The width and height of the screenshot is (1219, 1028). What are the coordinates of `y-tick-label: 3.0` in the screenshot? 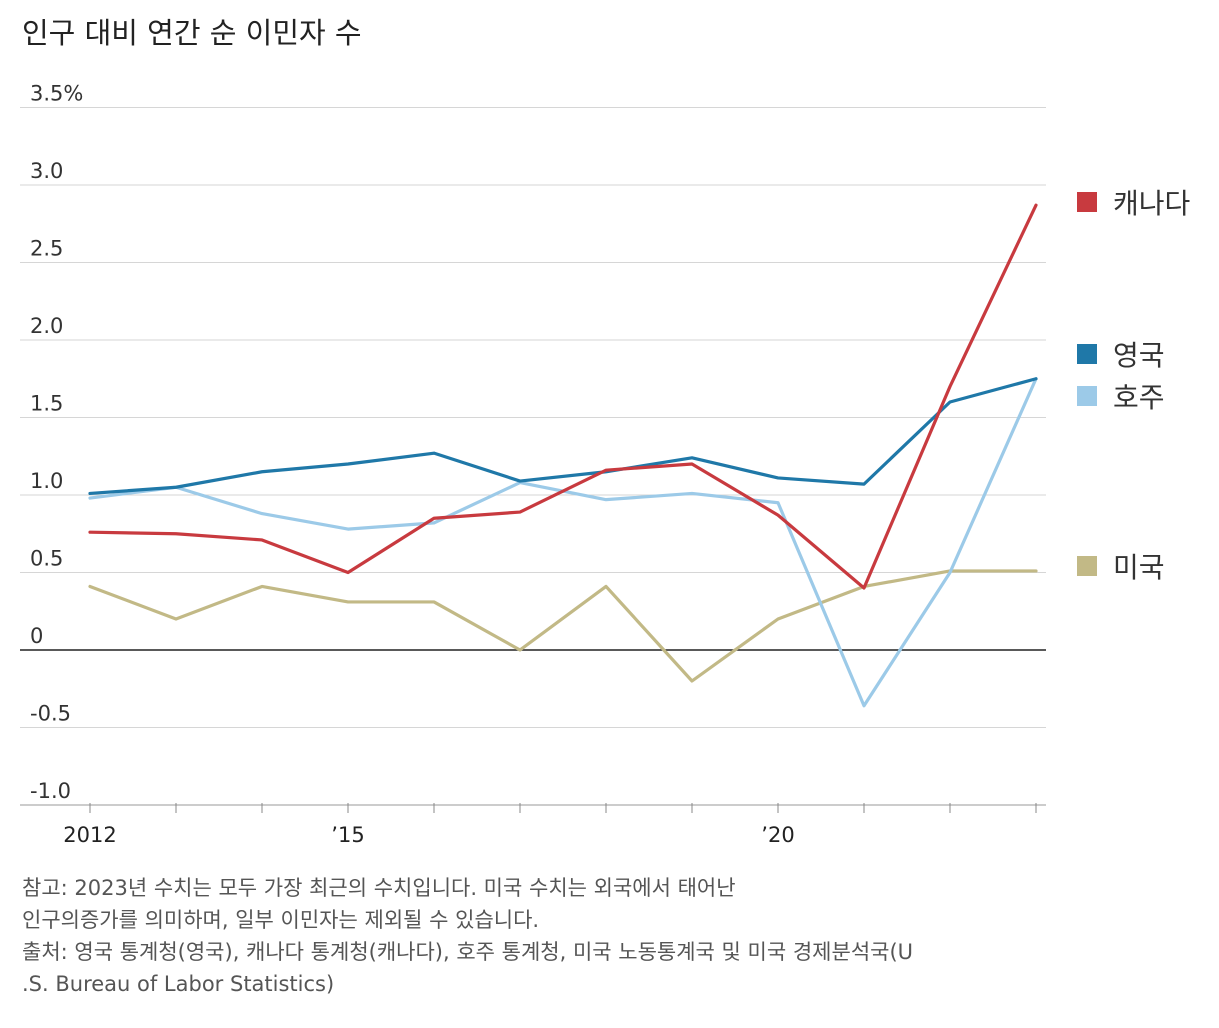 It's located at (46, 171).